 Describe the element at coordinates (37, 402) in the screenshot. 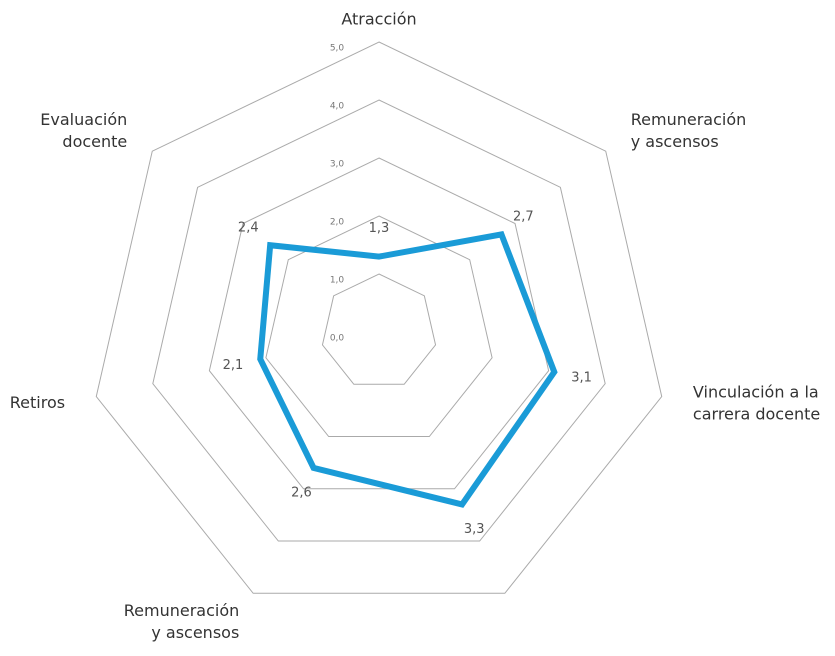

I see `category-label: Retiros` at that location.